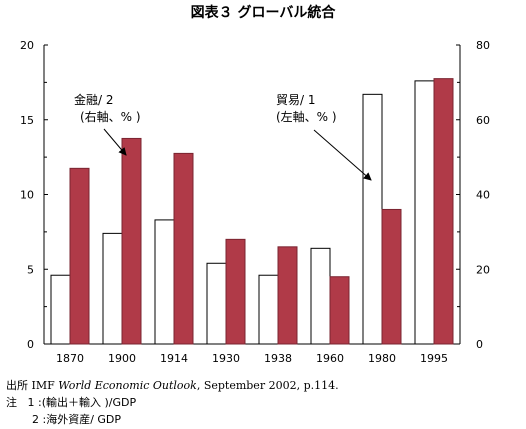 This screenshot has width=526, height=429. Describe the element at coordinates (30, 344) in the screenshot. I see `left-tick-label: 0` at that location.